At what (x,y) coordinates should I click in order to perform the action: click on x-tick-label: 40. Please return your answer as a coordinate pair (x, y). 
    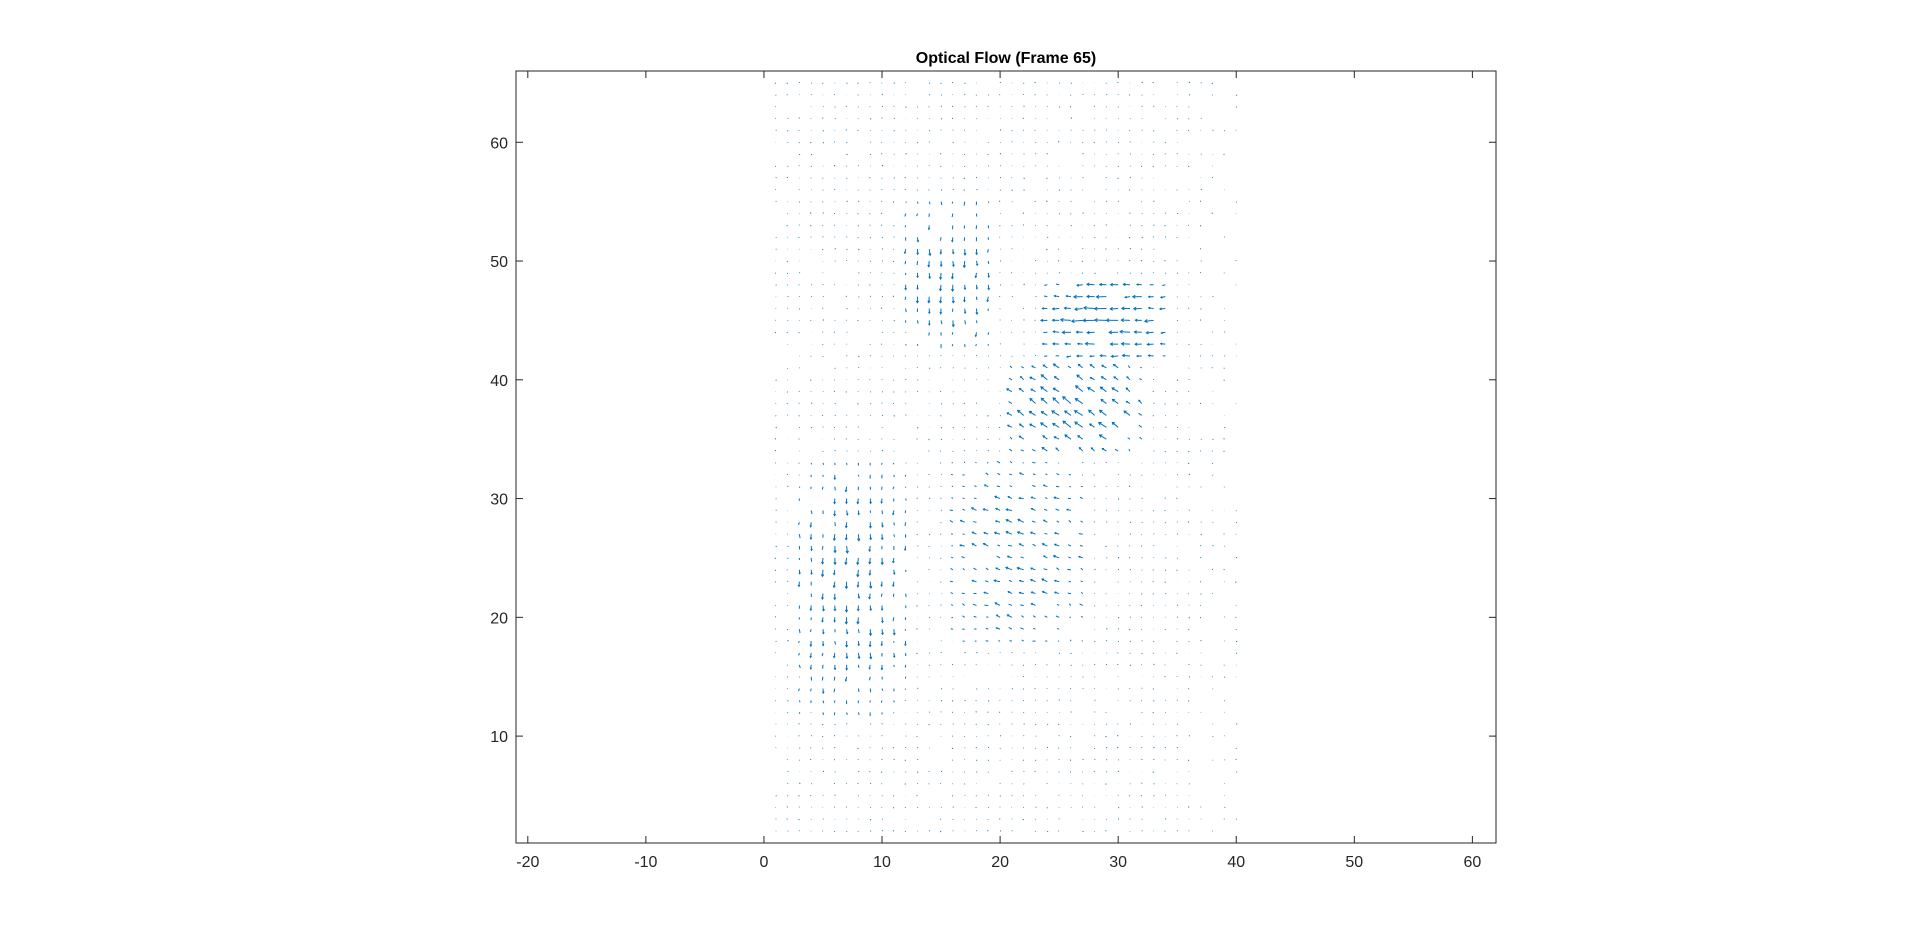
    Looking at the image, I should click on (1236, 862).